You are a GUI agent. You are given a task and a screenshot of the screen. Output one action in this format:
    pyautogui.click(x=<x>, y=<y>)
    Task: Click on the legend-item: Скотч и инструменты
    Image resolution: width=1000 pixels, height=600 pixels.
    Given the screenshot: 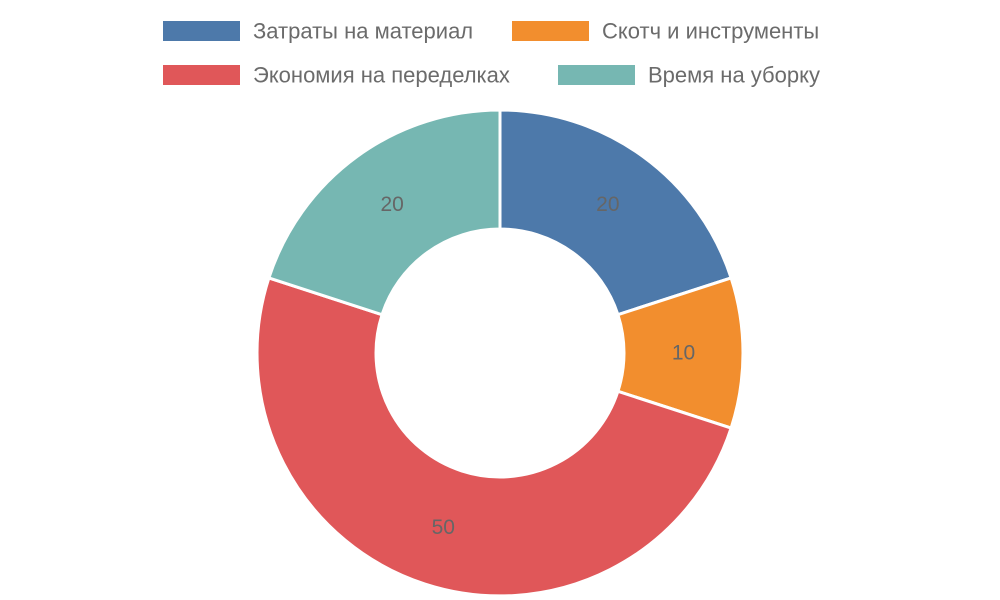 What is the action you would take?
    pyautogui.click(x=665, y=31)
    